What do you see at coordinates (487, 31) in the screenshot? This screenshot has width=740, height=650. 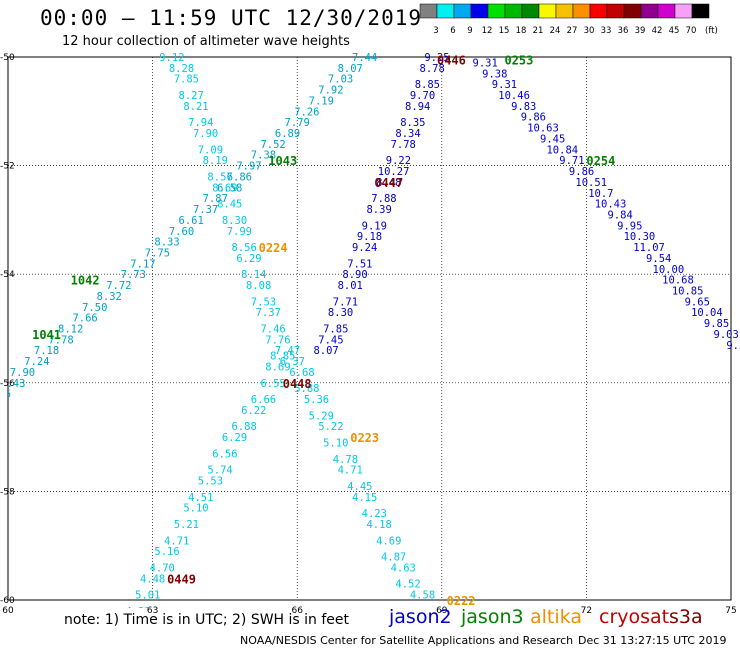 I see `colorbar-tick-label: 12` at bounding box center [487, 31].